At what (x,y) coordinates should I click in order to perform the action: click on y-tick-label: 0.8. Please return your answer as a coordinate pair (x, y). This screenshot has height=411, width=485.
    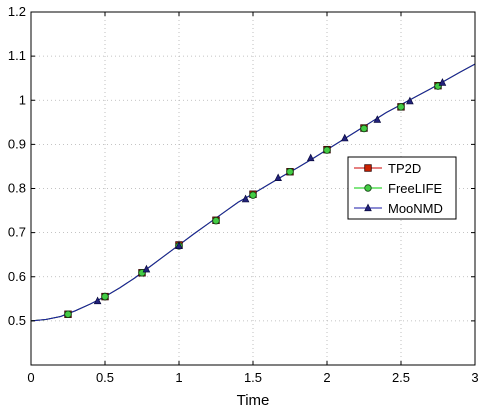
    Looking at the image, I should click on (17, 188).